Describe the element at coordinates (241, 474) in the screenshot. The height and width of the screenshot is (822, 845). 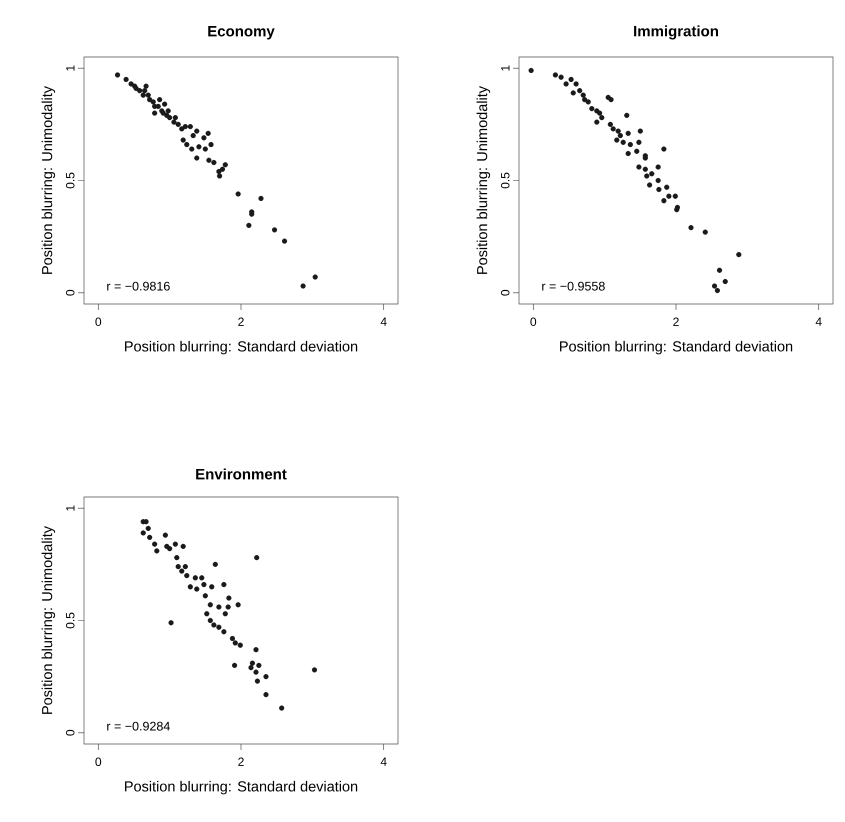
I see `chart-title: Environment` at that location.